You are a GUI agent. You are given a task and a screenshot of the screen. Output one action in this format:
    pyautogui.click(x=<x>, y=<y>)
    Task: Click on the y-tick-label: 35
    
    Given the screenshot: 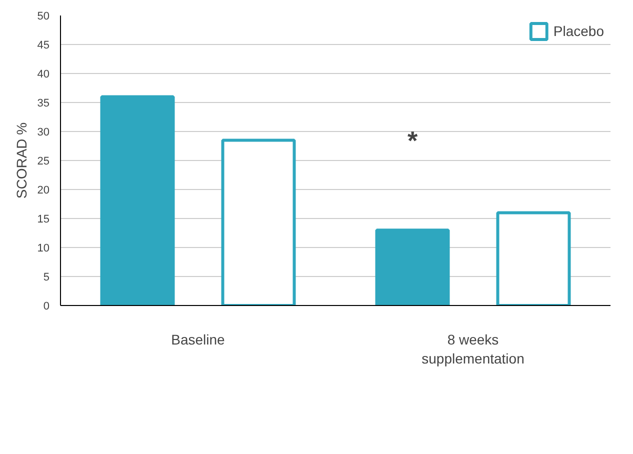 What is the action you would take?
    pyautogui.click(x=43, y=104)
    